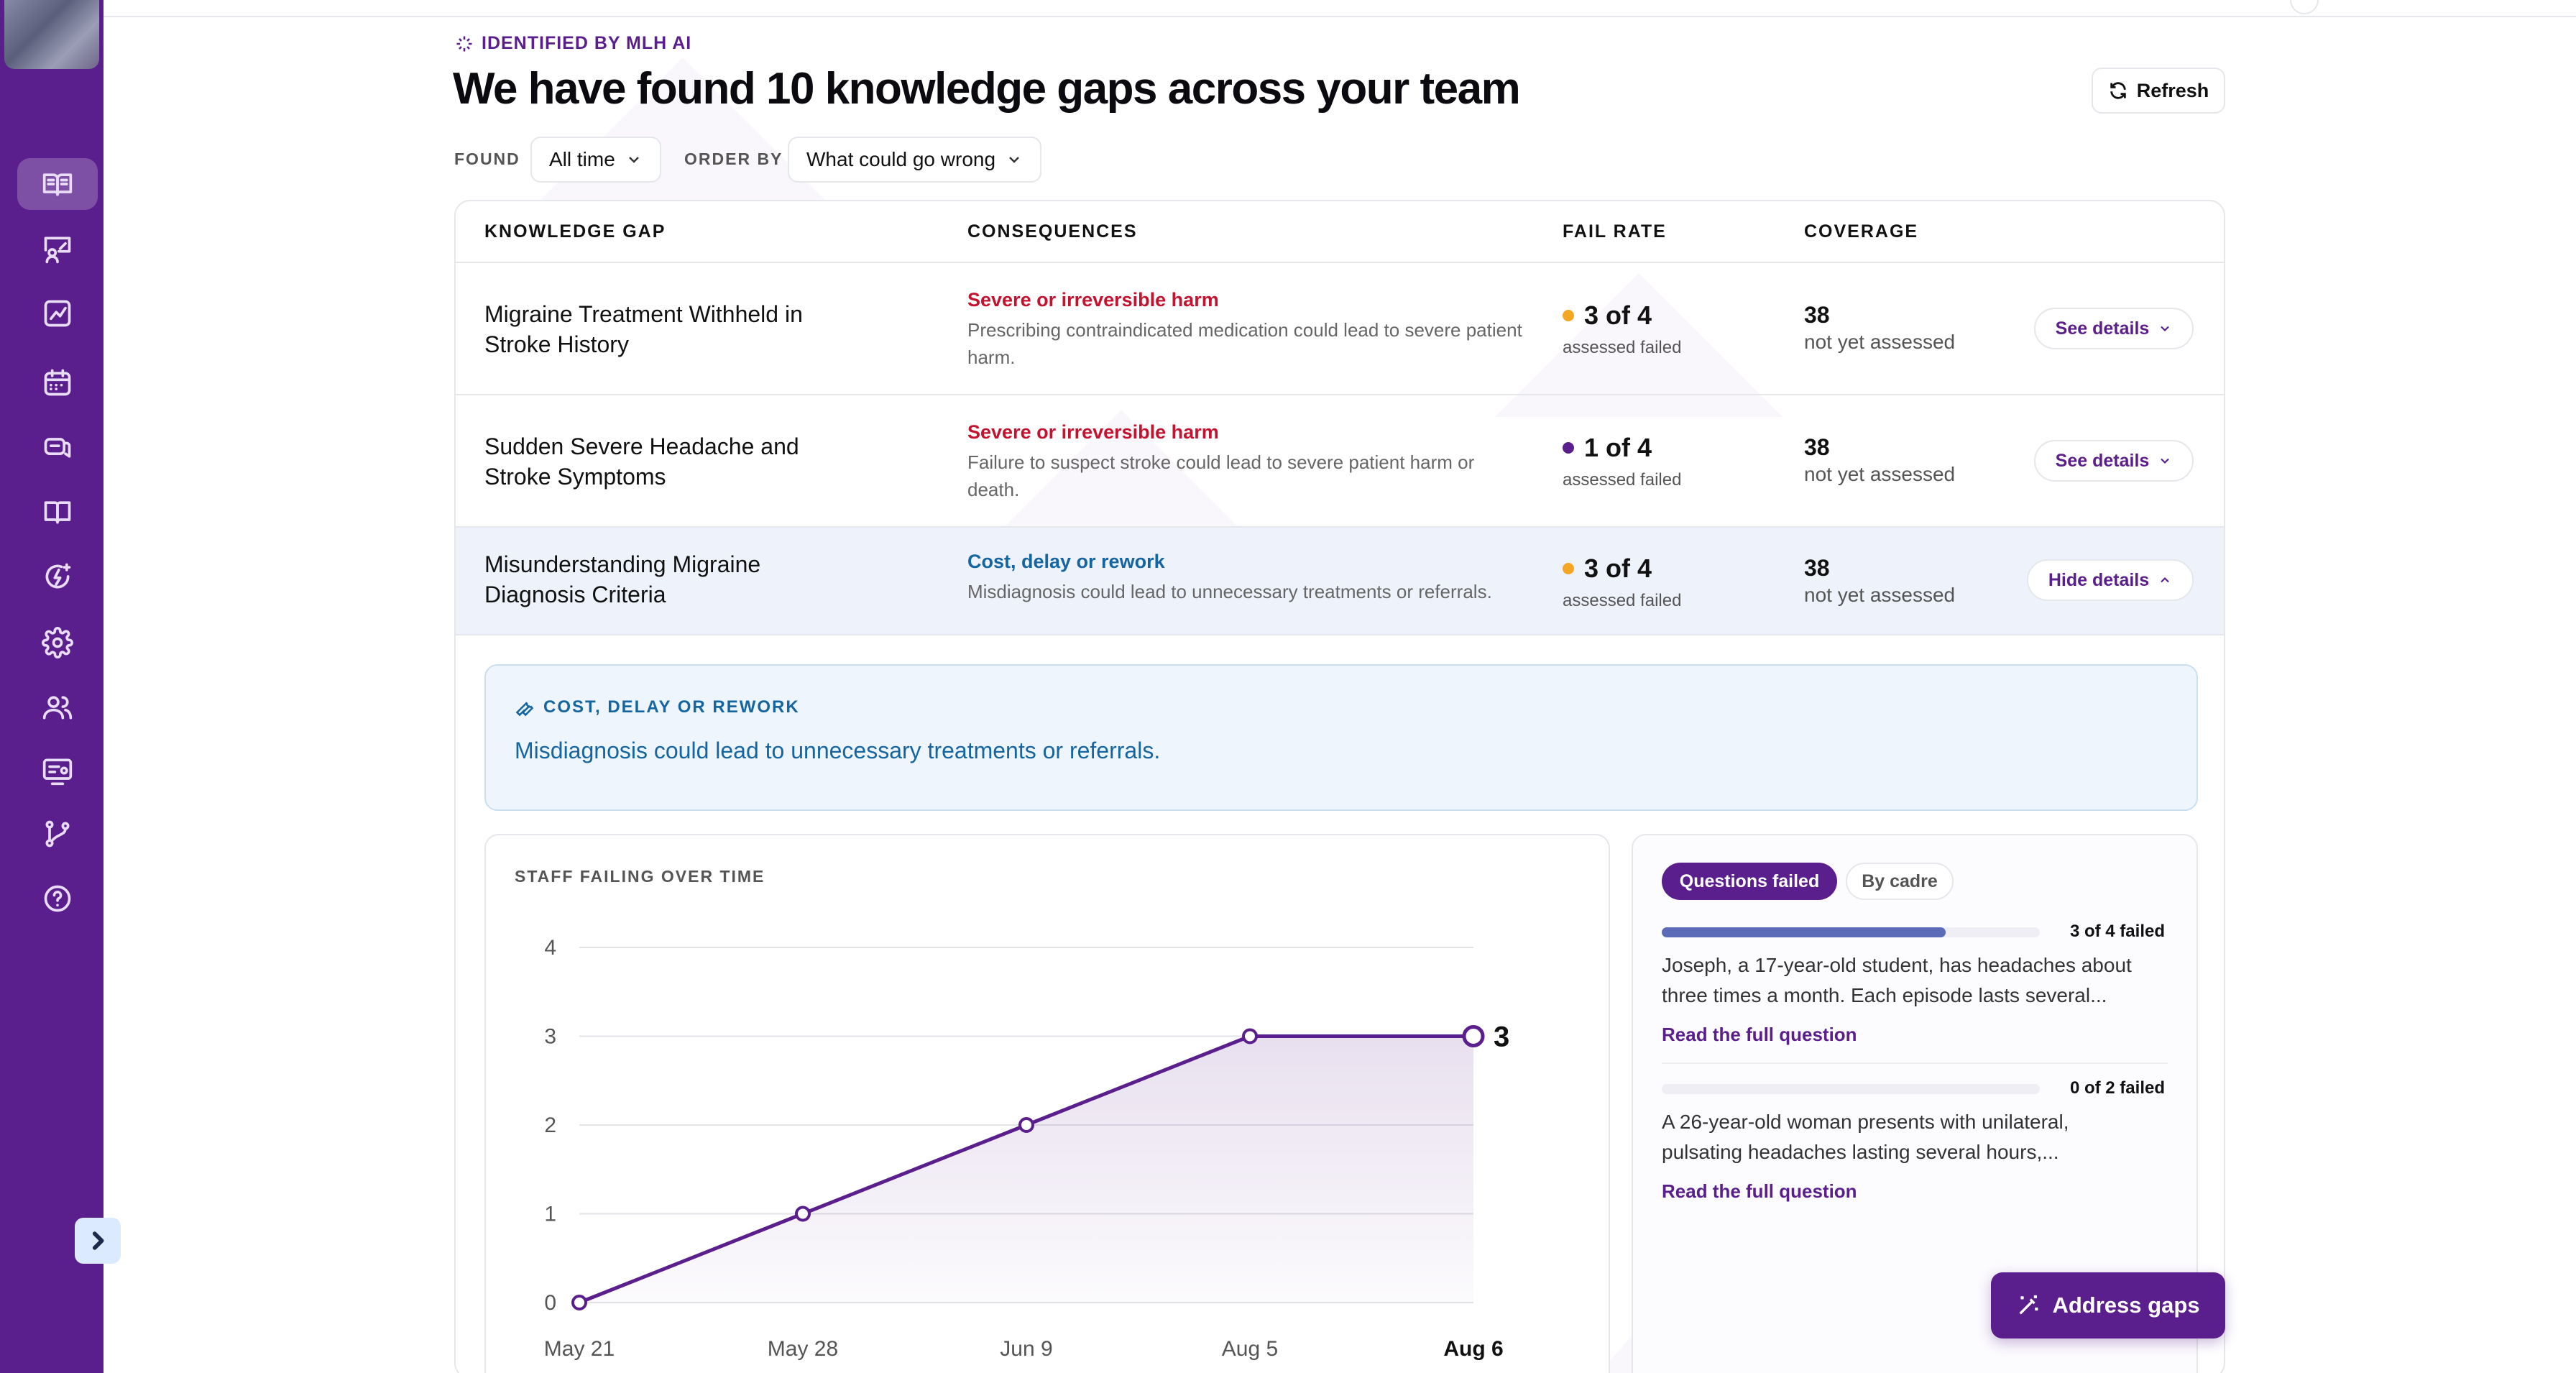  What do you see at coordinates (1749, 881) in the screenshot?
I see `tab-questions-failed: Questions failed` at bounding box center [1749, 881].